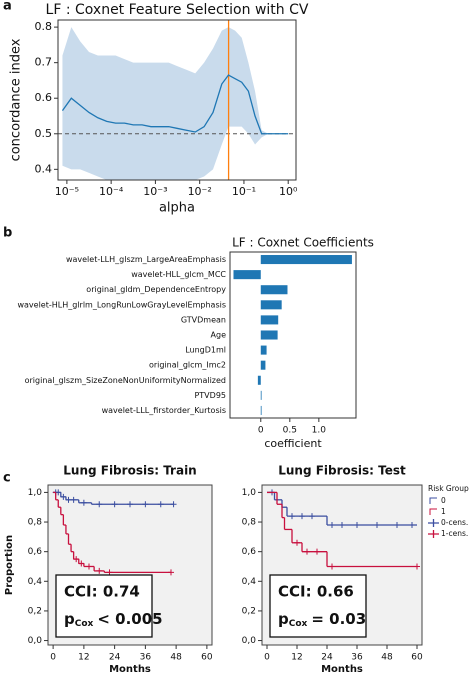 The height and width of the screenshot is (676, 474). Describe the element at coordinates (67, 191) in the screenshot. I see `x-tick-label: 10⁻⁵` at that location.